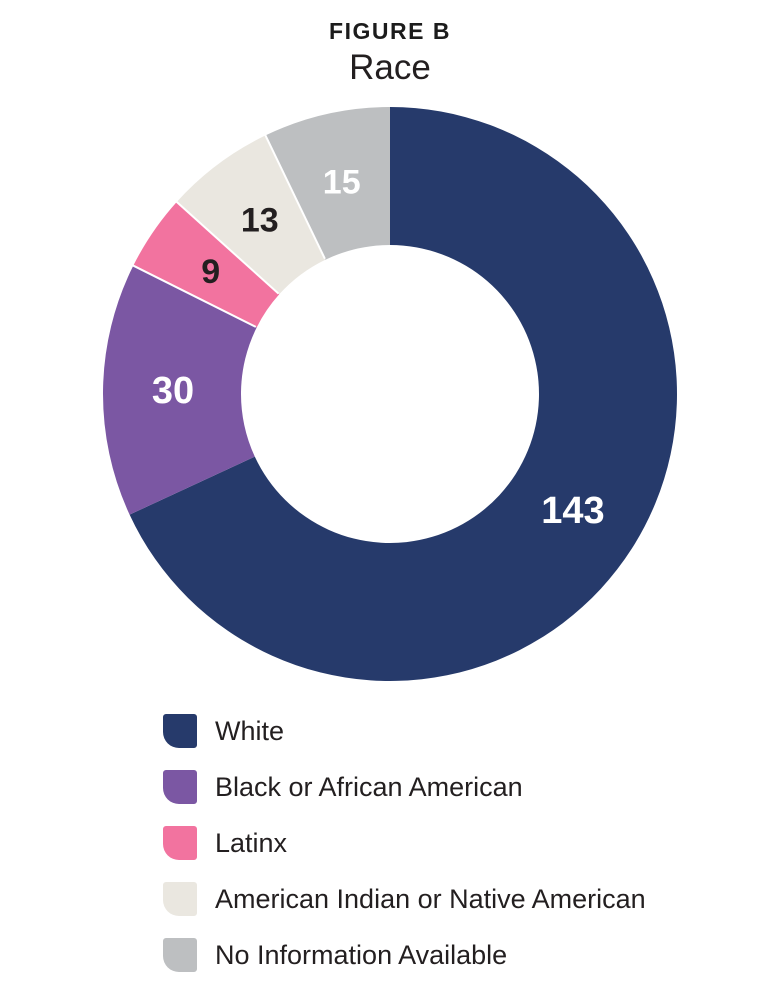 Image resolution: width=780 pixels, height=995 pixels. I want to click on legend-label: Black or African American, so click(369, 786).